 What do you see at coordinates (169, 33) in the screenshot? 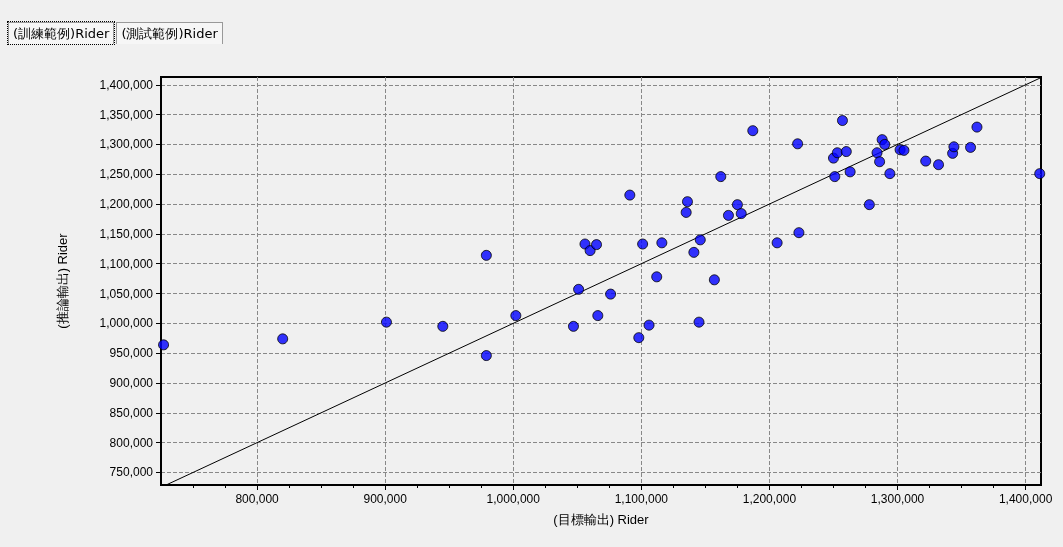
I see `text: (測試範例)Rider` at bounding box center [169, 33].